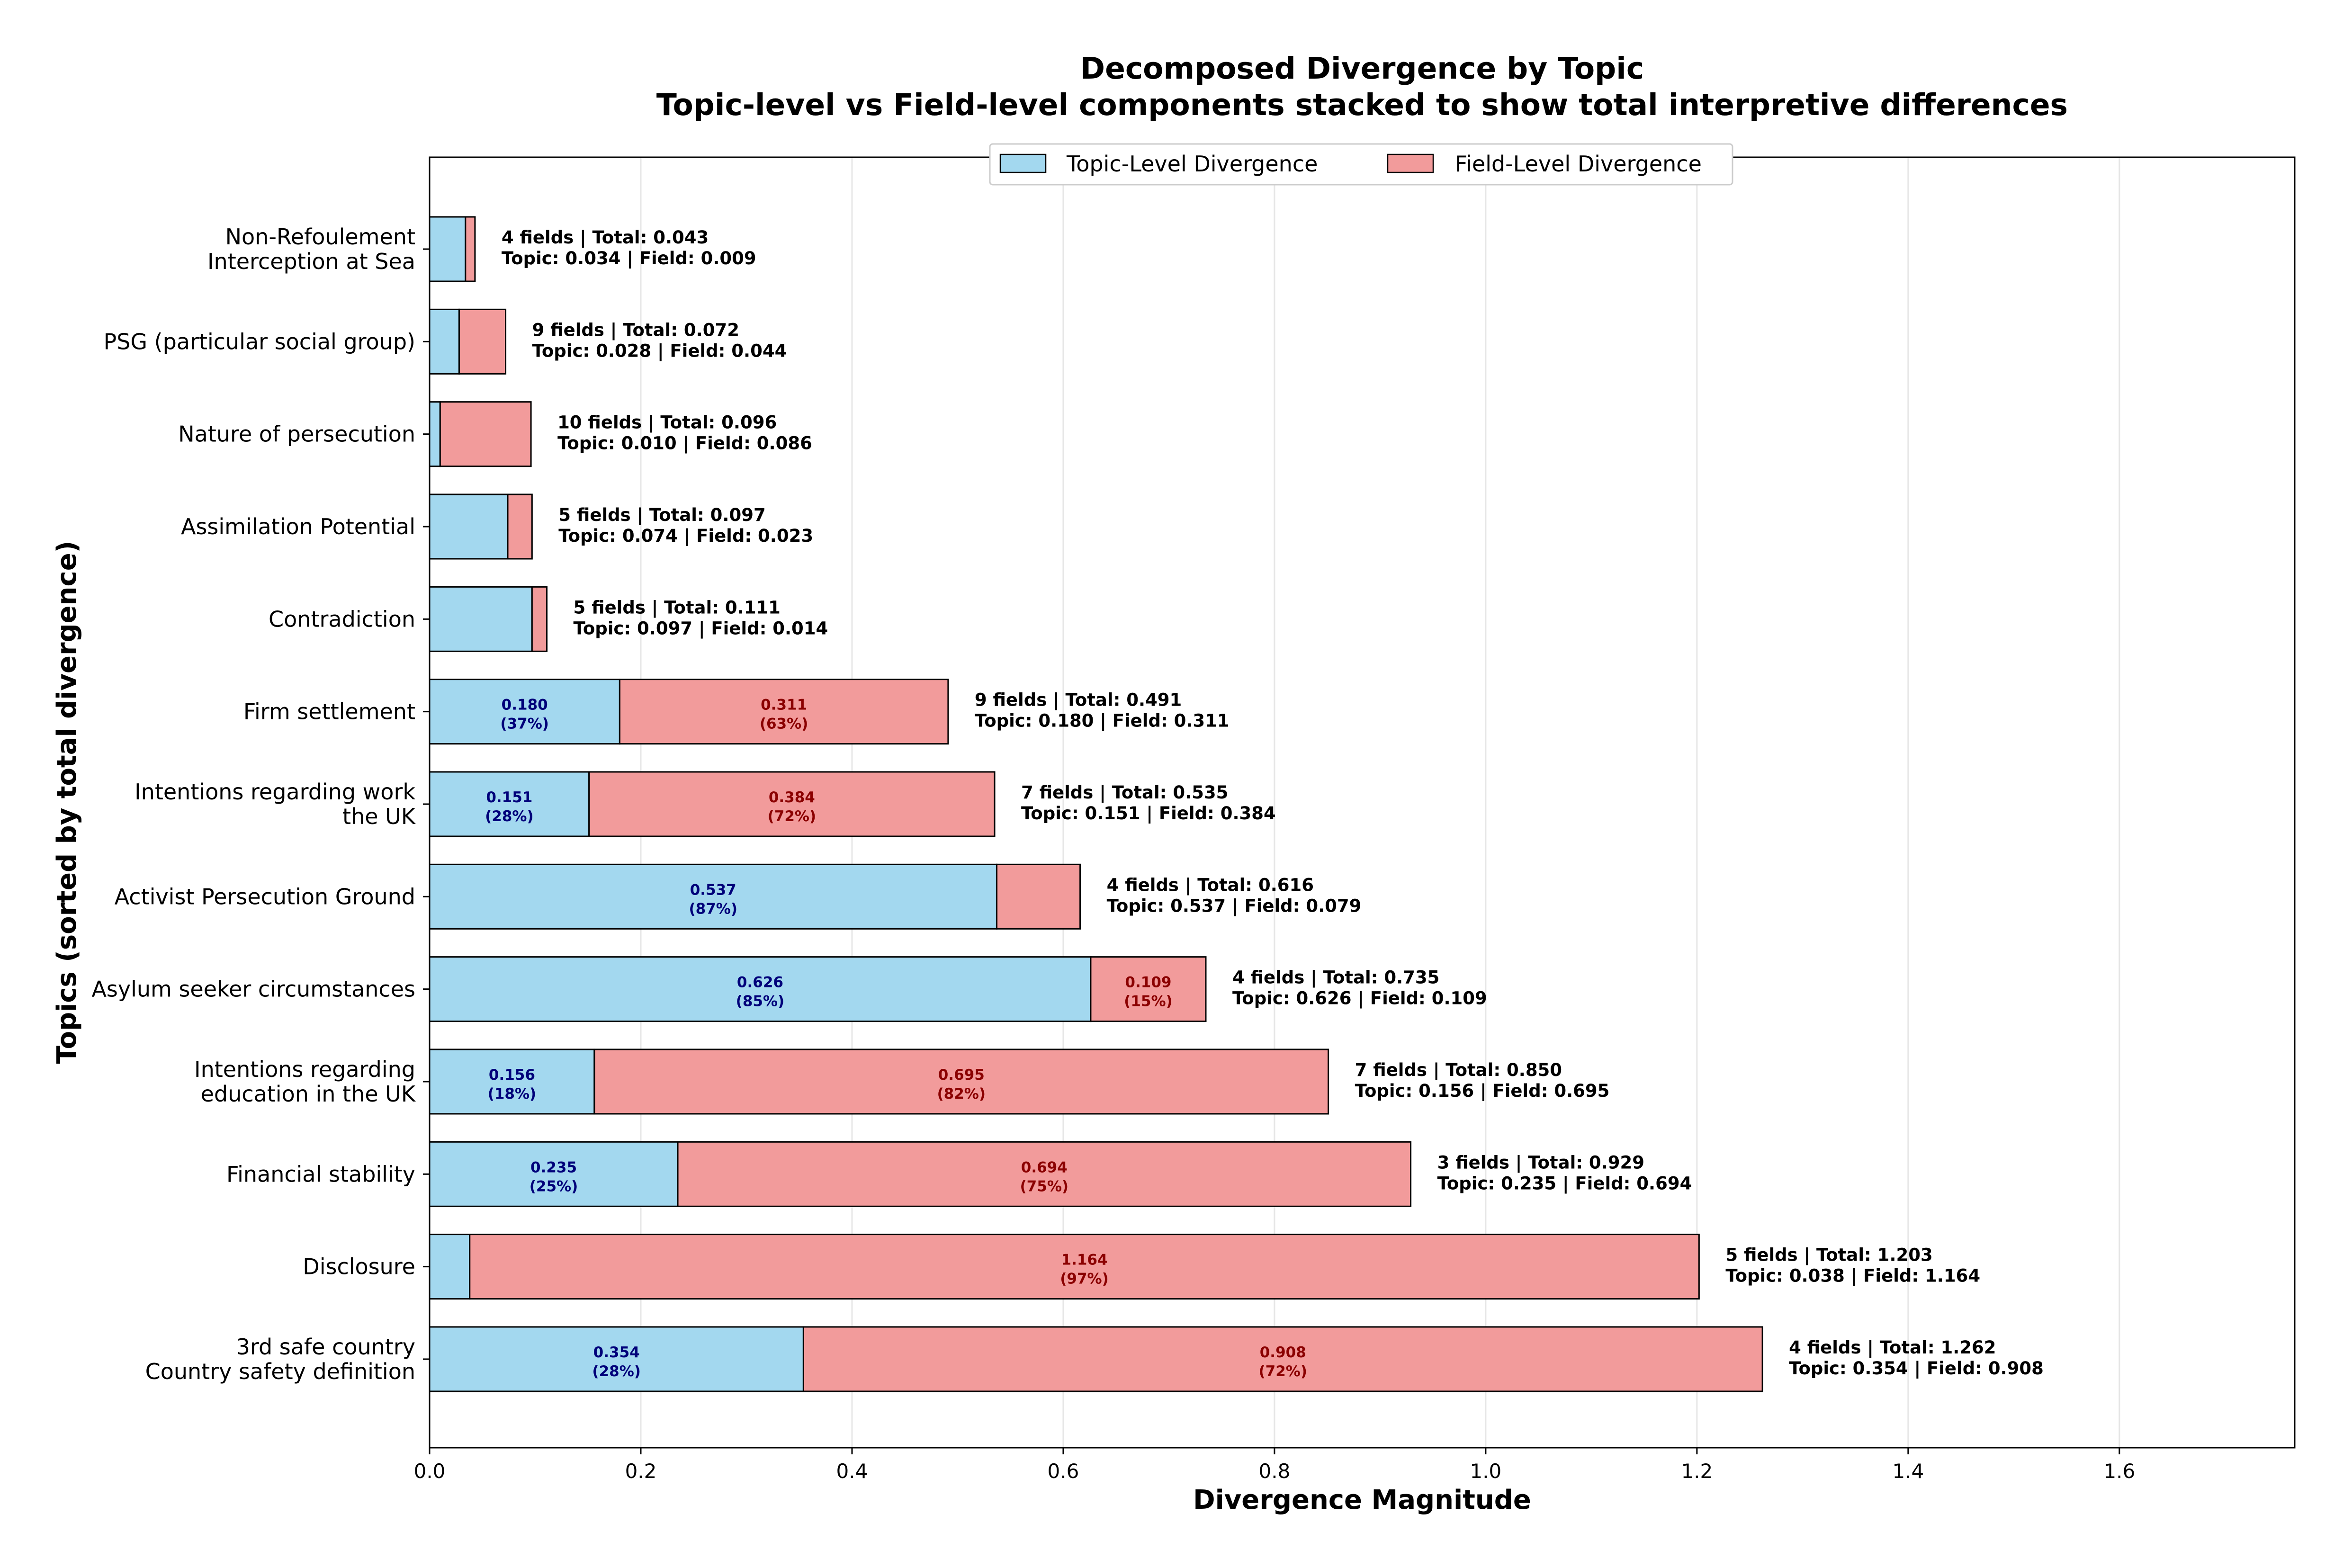  I want to click on x-tick-label: 0.0, so click(430, 1471).